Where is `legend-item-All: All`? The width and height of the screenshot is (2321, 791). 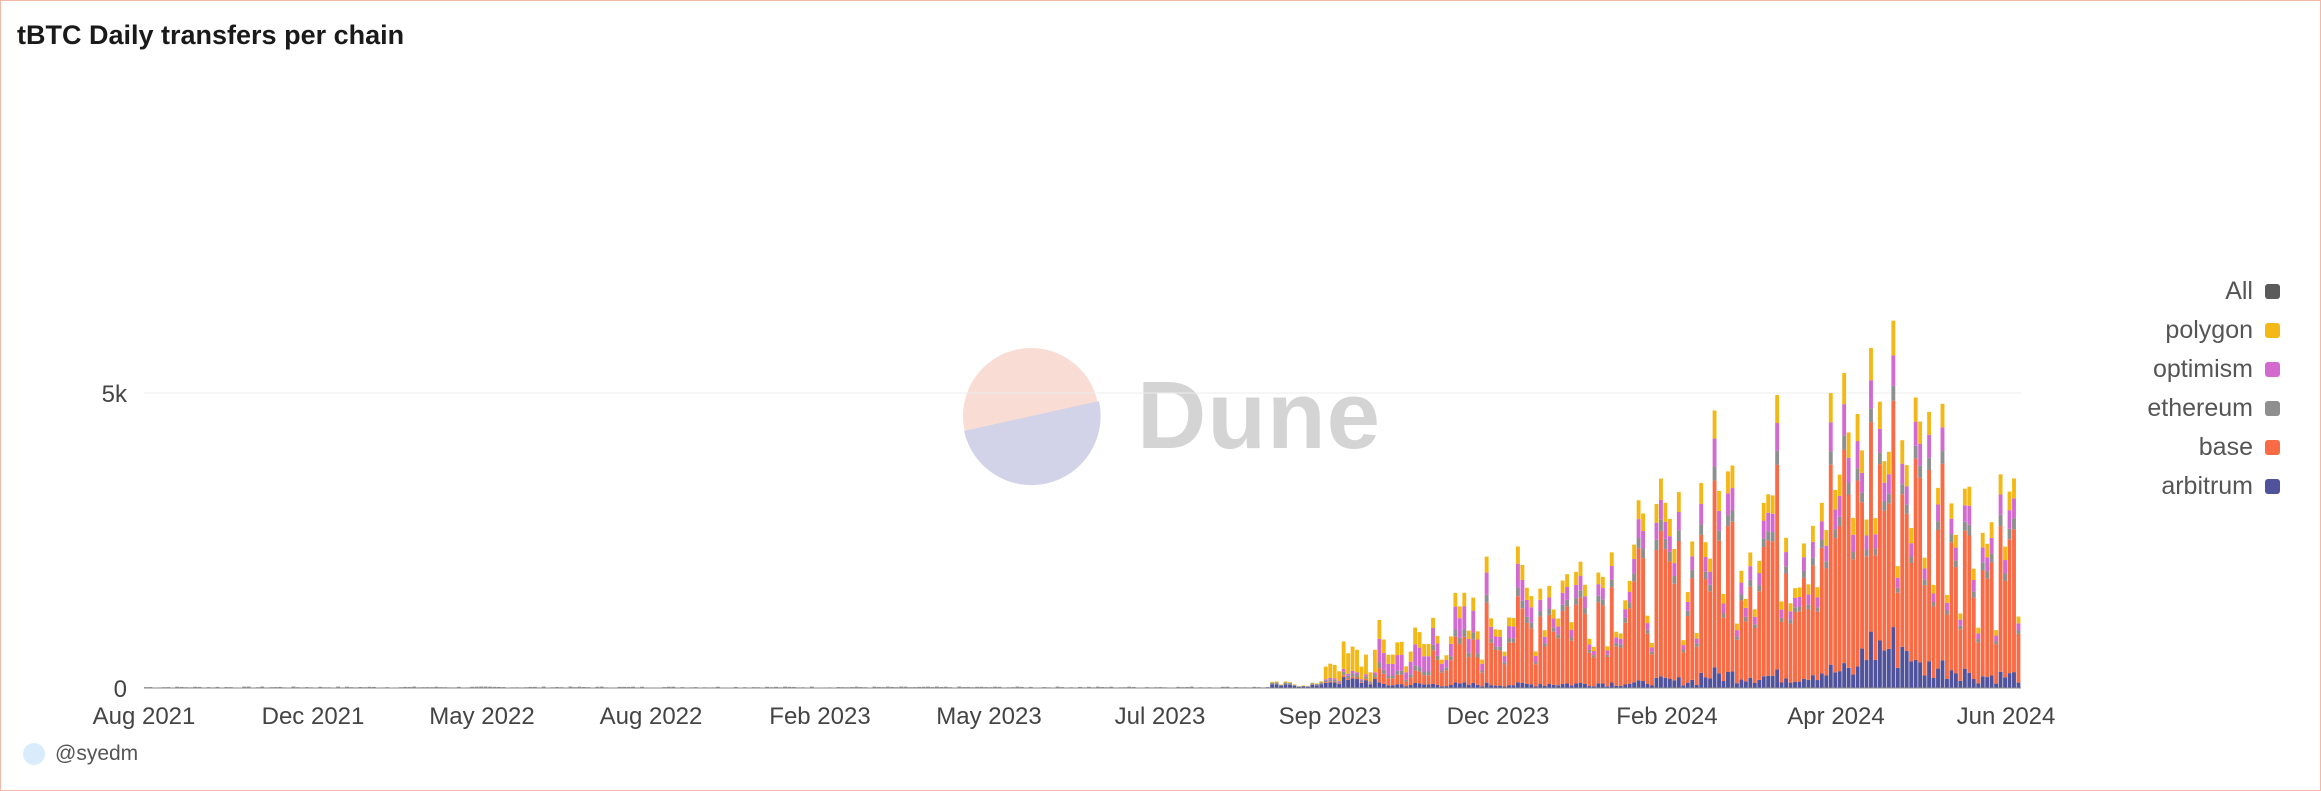
legend-item-All: All is located at coordinates (2252, 291).